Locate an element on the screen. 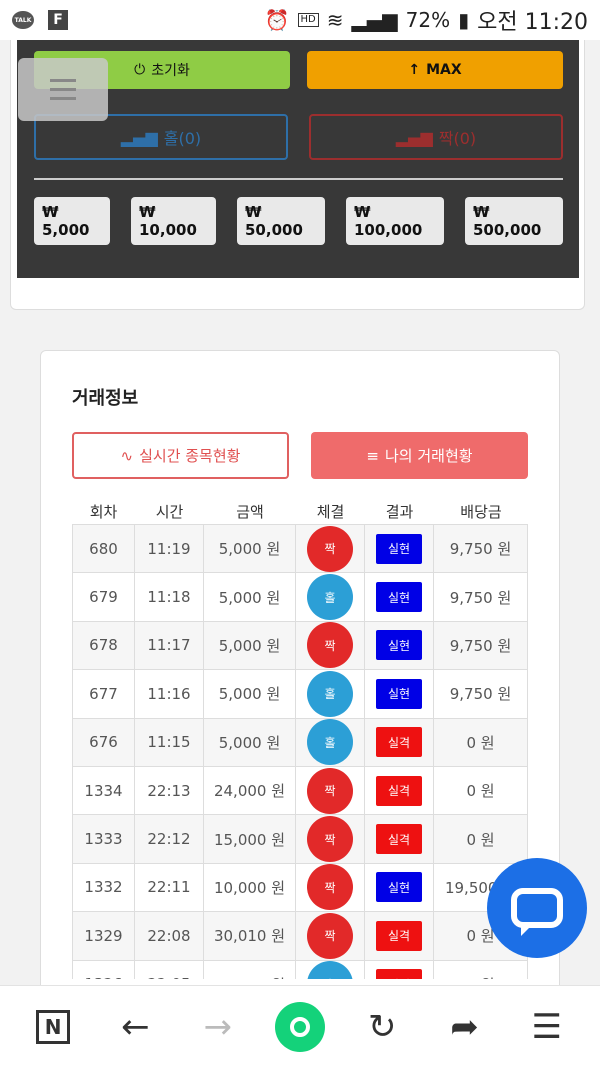  browser-navbar: N ← → ↻ ➦ ☰ is located at coordinates (300, 1026).